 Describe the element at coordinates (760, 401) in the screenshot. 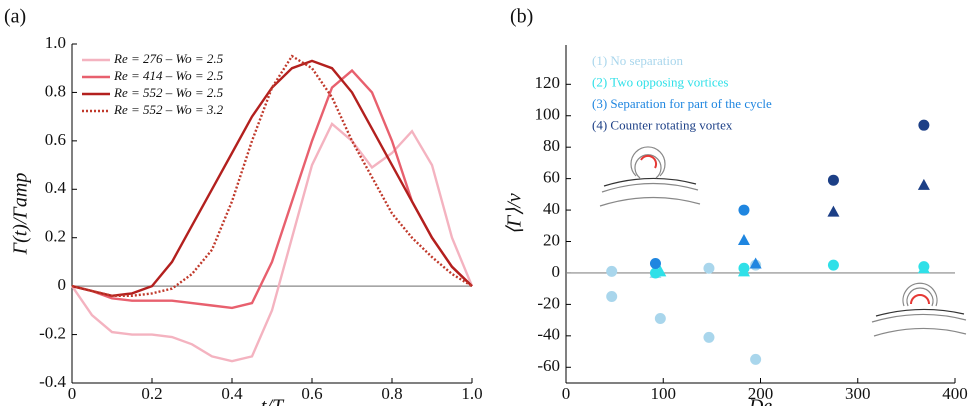

I see `x-axis-label: De` at that location.